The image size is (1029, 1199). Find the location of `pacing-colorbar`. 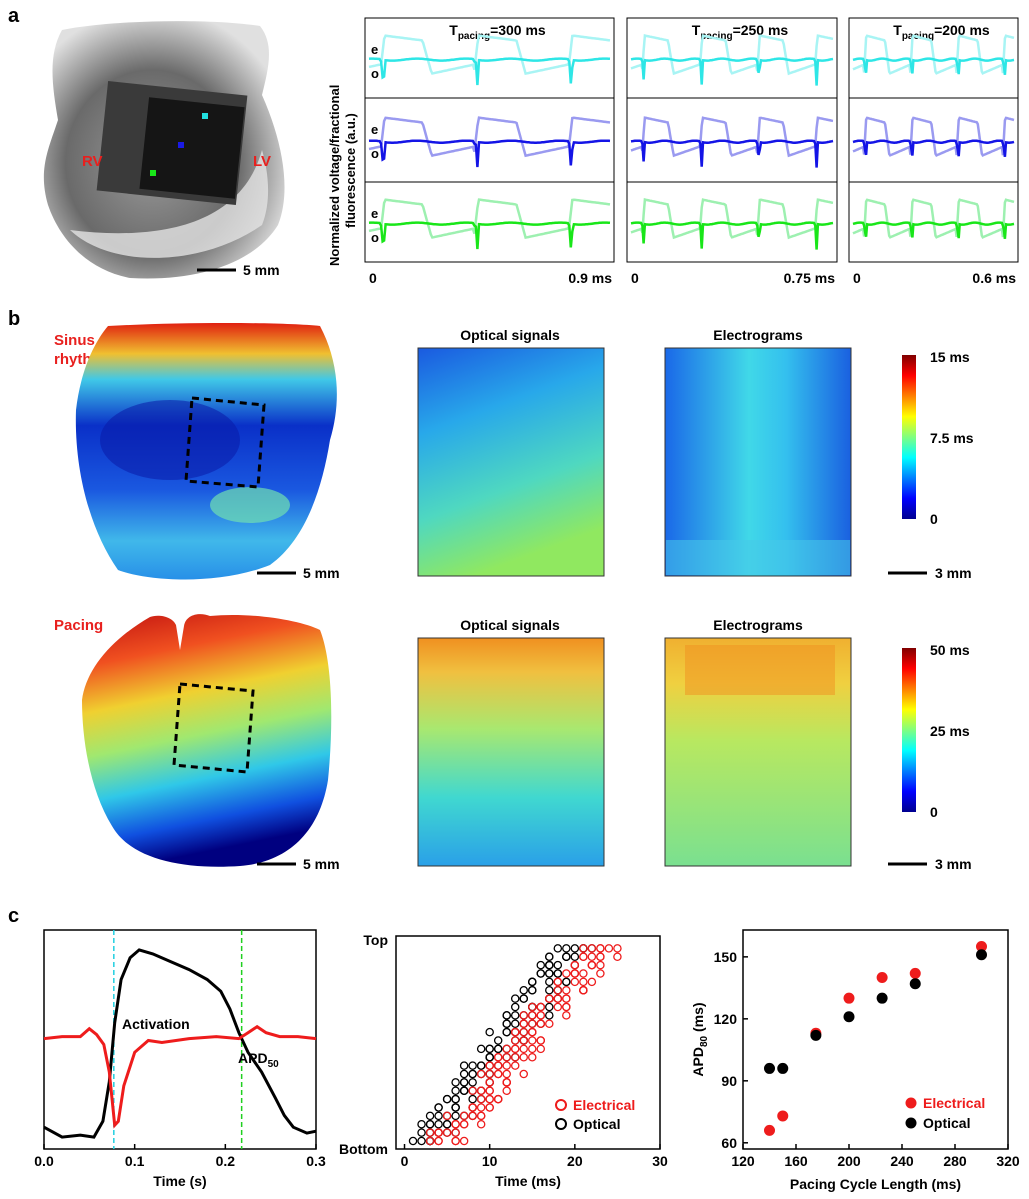

pacing-colorbar is located at coordinates (909, 730).